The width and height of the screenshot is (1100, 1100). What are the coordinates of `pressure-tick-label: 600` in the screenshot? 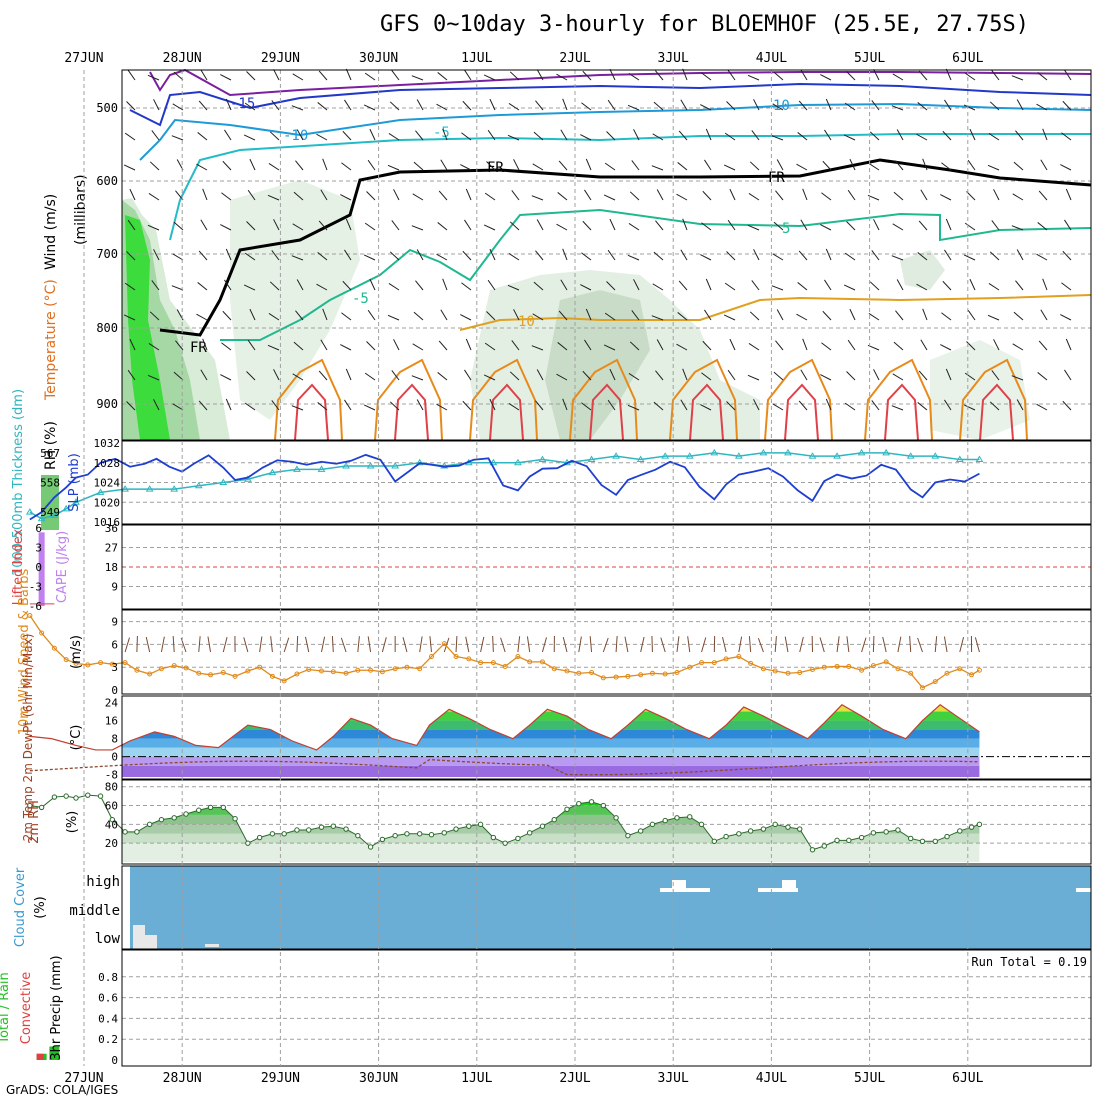 It's located at (107, 181).